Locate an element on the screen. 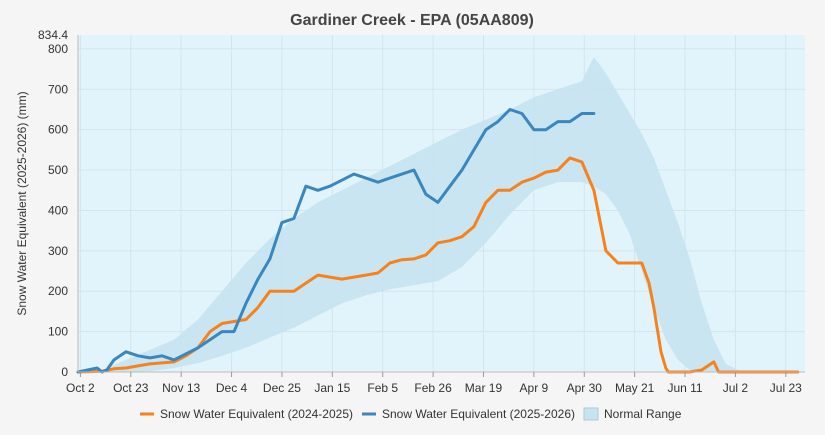  x-tick-label: Jul 23 is located at coordinates (786, 388).